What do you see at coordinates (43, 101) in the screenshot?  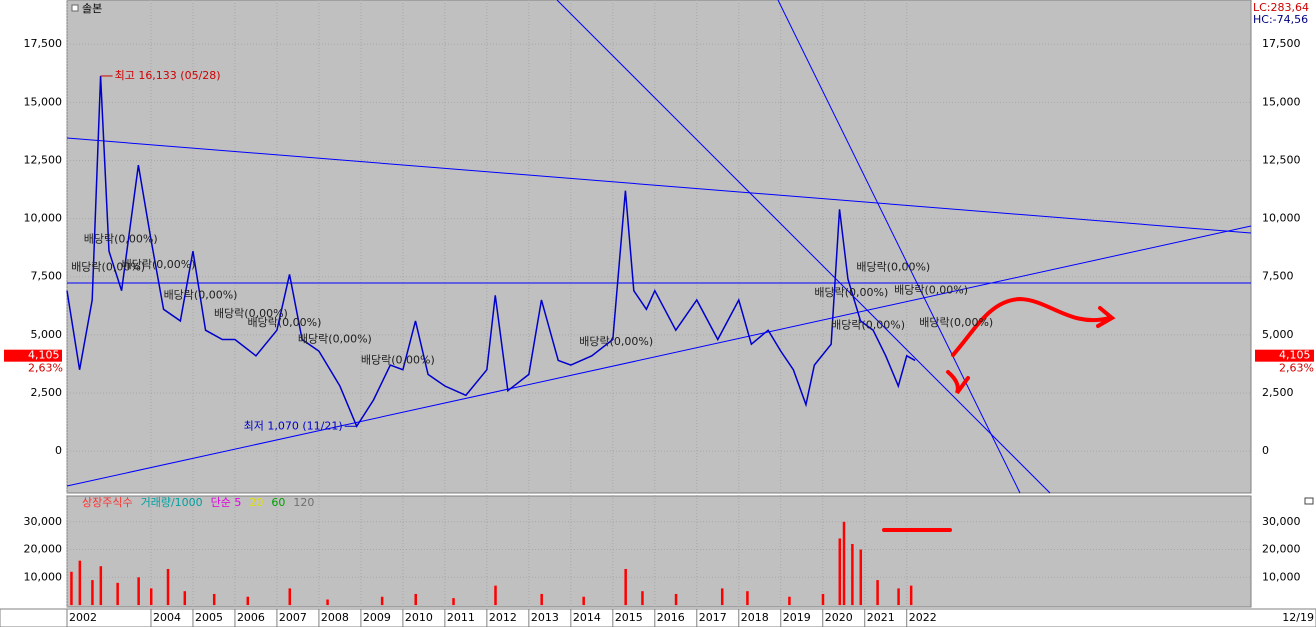 I see `y-tick-label: 15,000` at bounding box center [43, 101].